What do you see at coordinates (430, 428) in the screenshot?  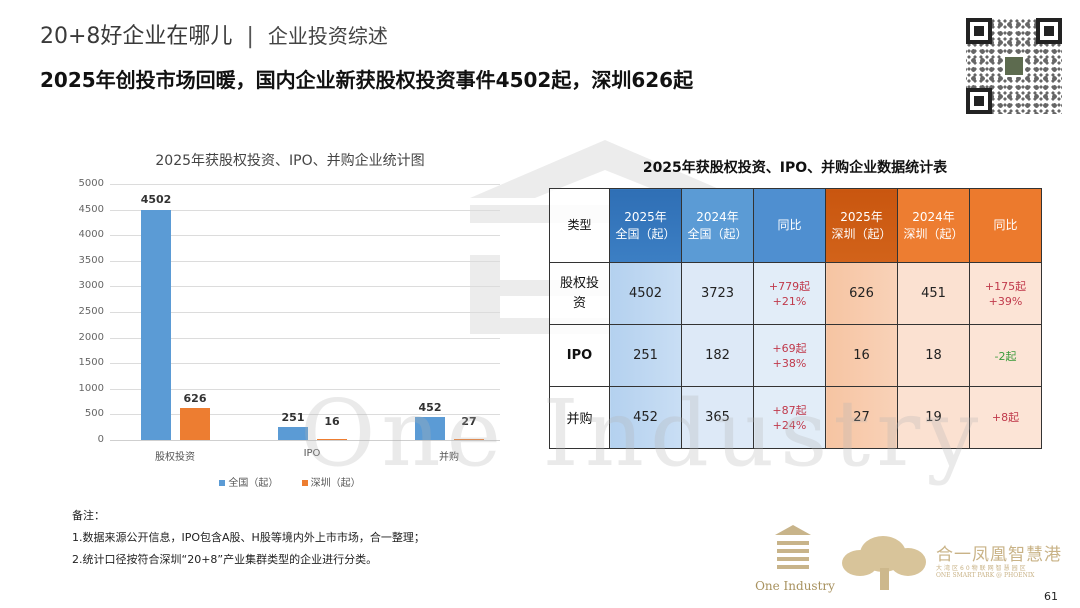 I see `bar-national-ma` at bounding box center [430, 428].